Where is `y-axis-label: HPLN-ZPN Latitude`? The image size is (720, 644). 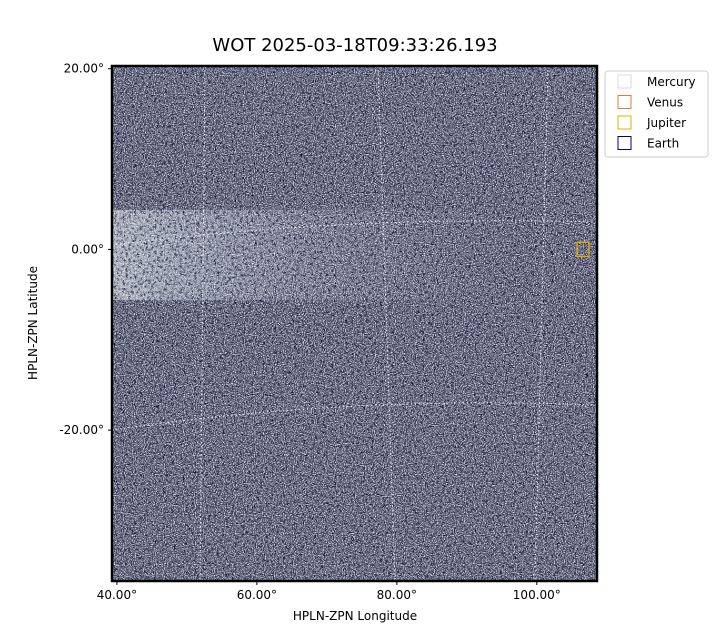
y-axis-label: HPLN-ZPN Latitude is located at coordinates (33, 323).